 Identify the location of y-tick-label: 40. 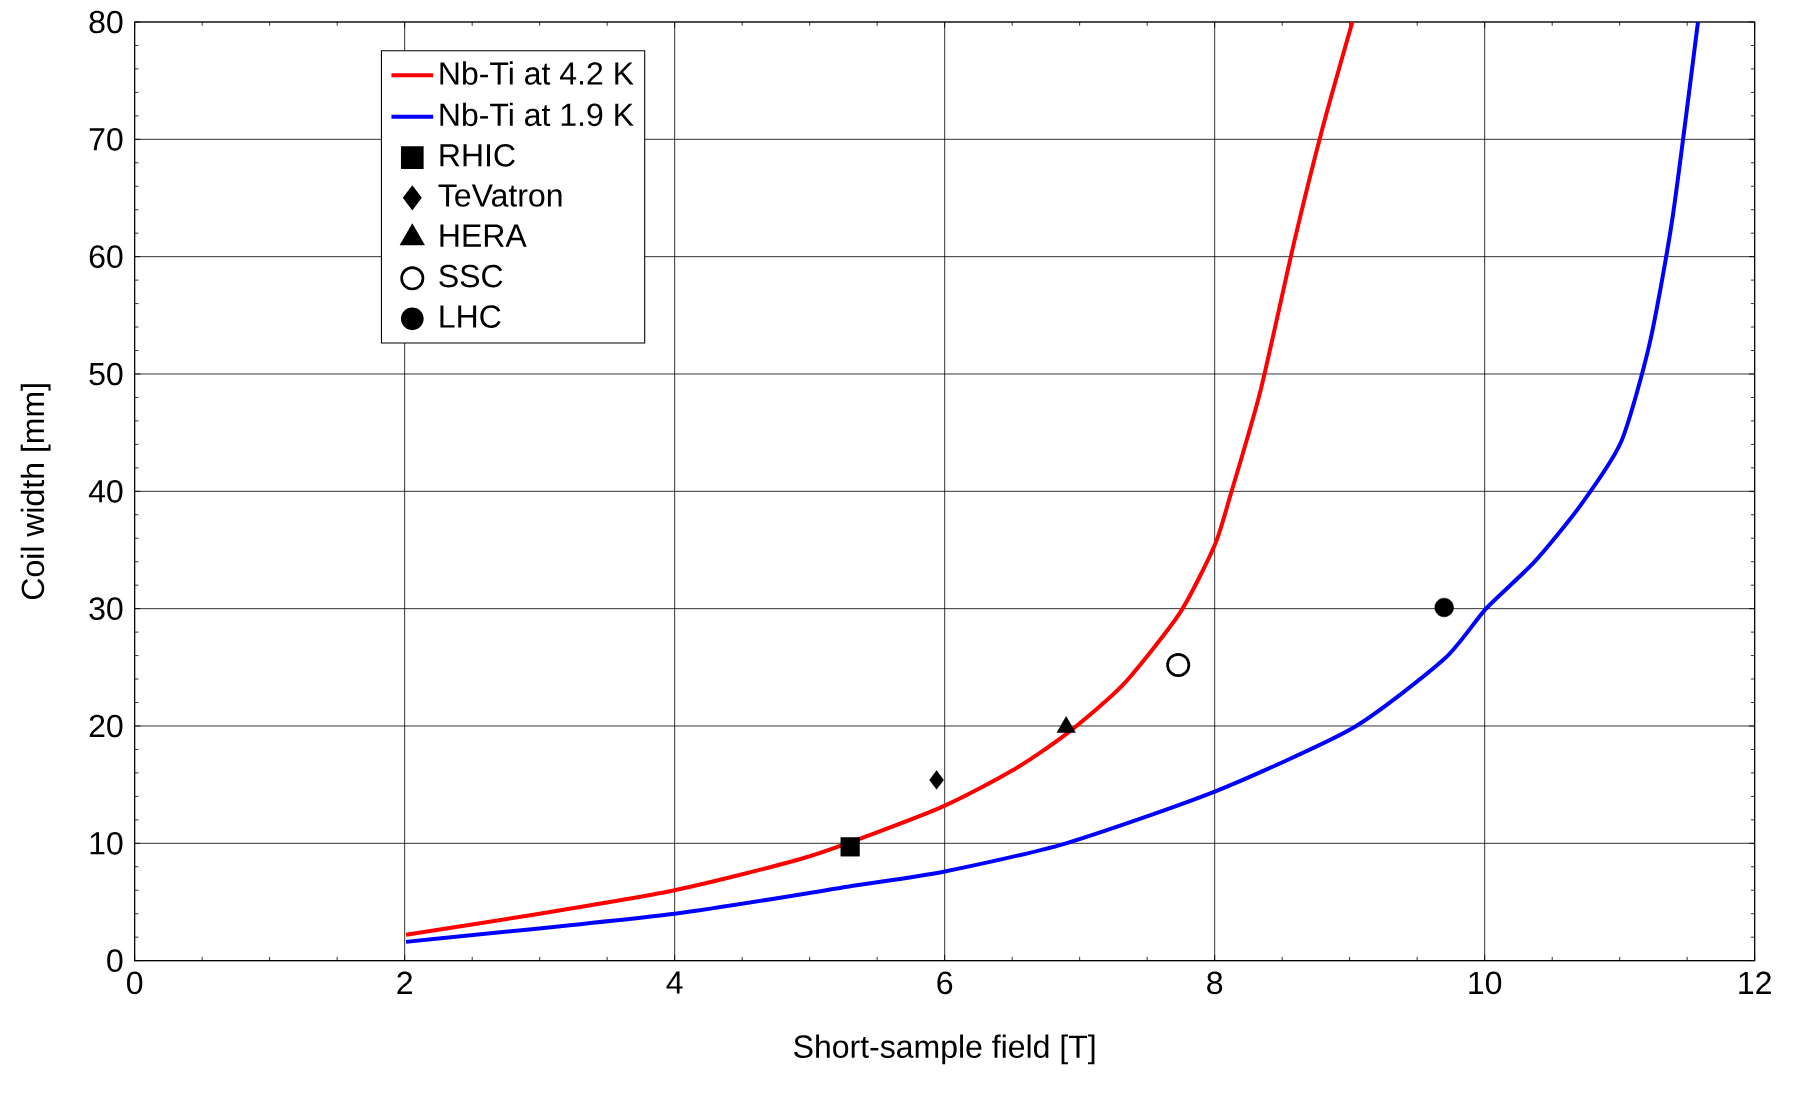
(105, 491).